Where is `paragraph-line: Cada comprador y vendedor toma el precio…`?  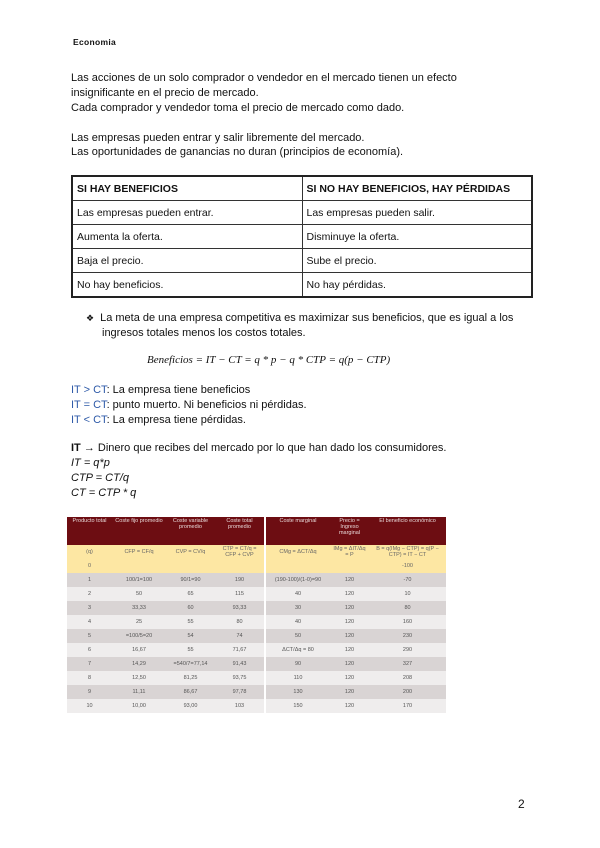
paragraph-line: Cada comprador y vendedor toma el precio… is located at coordinates (238, 108).